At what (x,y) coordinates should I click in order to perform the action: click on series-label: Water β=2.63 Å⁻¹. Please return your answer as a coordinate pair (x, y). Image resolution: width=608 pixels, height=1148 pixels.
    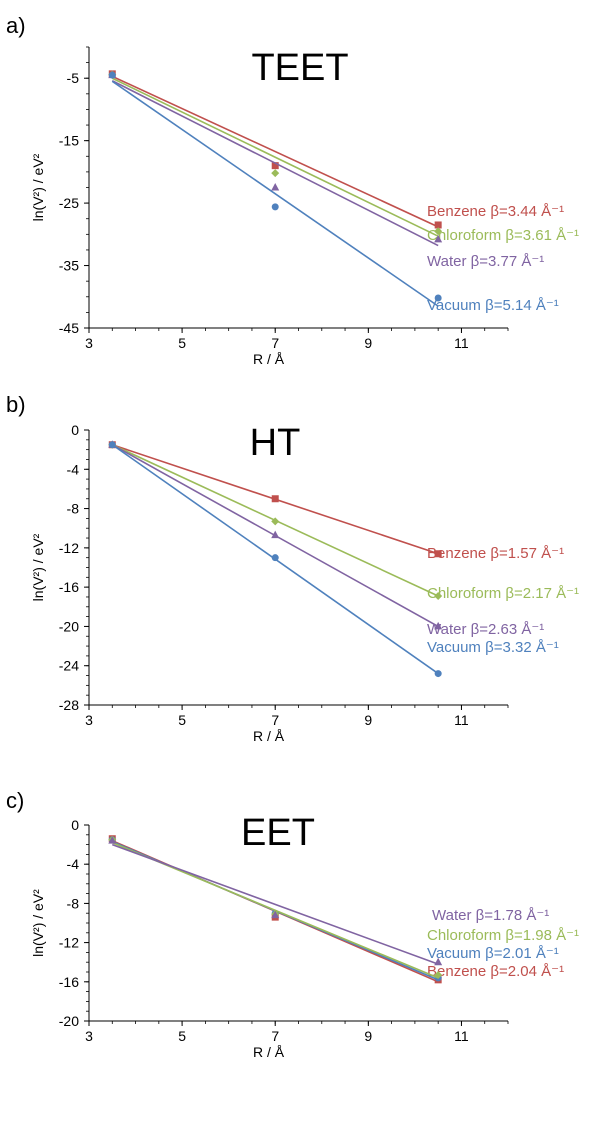
    Looking at the image, I should click on (485, 629).